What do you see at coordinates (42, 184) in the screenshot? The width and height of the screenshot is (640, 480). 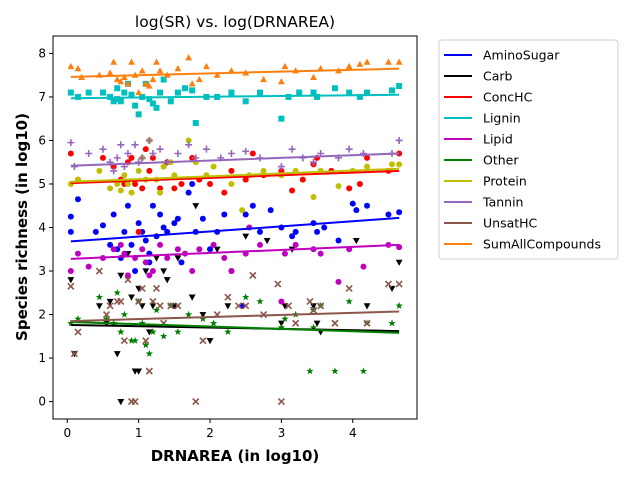 I see `y-tick-label: 5` at bounding box center [42, 184].